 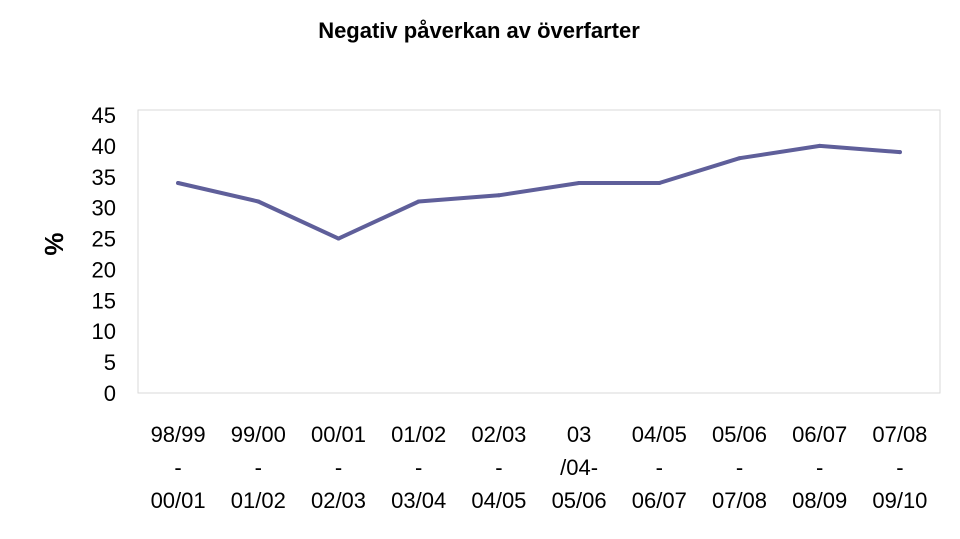 I want to click on y-tick-label: 5, so click(x=110, y=362).